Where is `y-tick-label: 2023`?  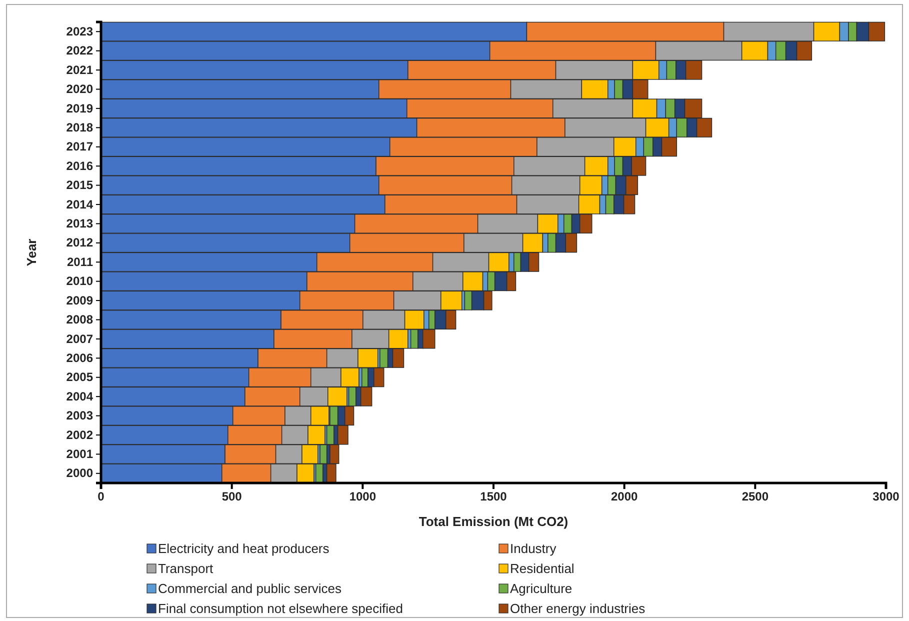
y-tick-label: 2023 is located at coordinates (80, 31).